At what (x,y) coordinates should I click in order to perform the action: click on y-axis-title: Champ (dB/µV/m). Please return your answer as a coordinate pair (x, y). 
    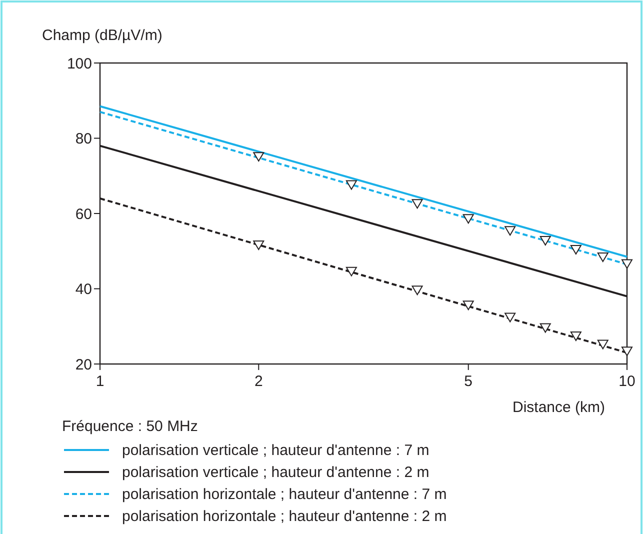
    Looking at the image, I should click on (102, 35).